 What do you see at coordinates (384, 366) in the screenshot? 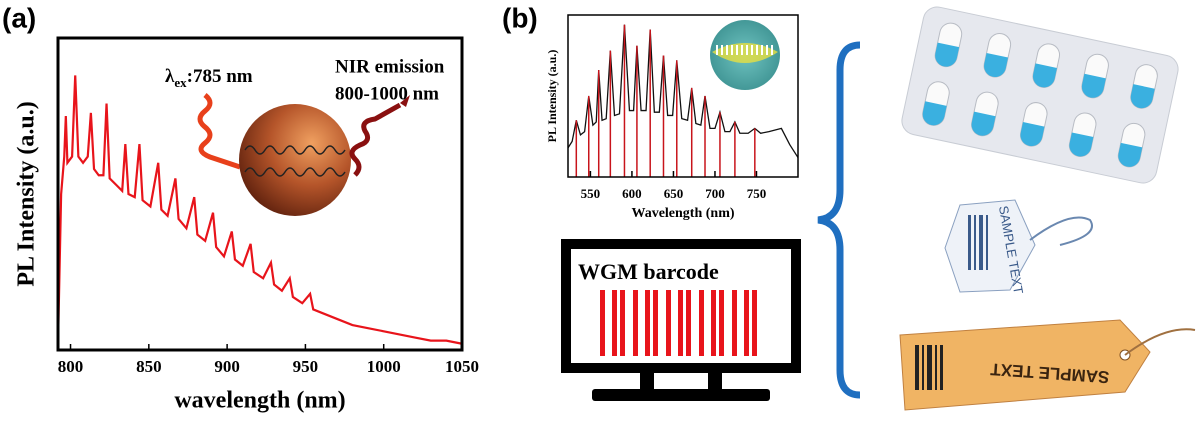
I see `x-tick-label: 1000` at bounding box center [384, 366].